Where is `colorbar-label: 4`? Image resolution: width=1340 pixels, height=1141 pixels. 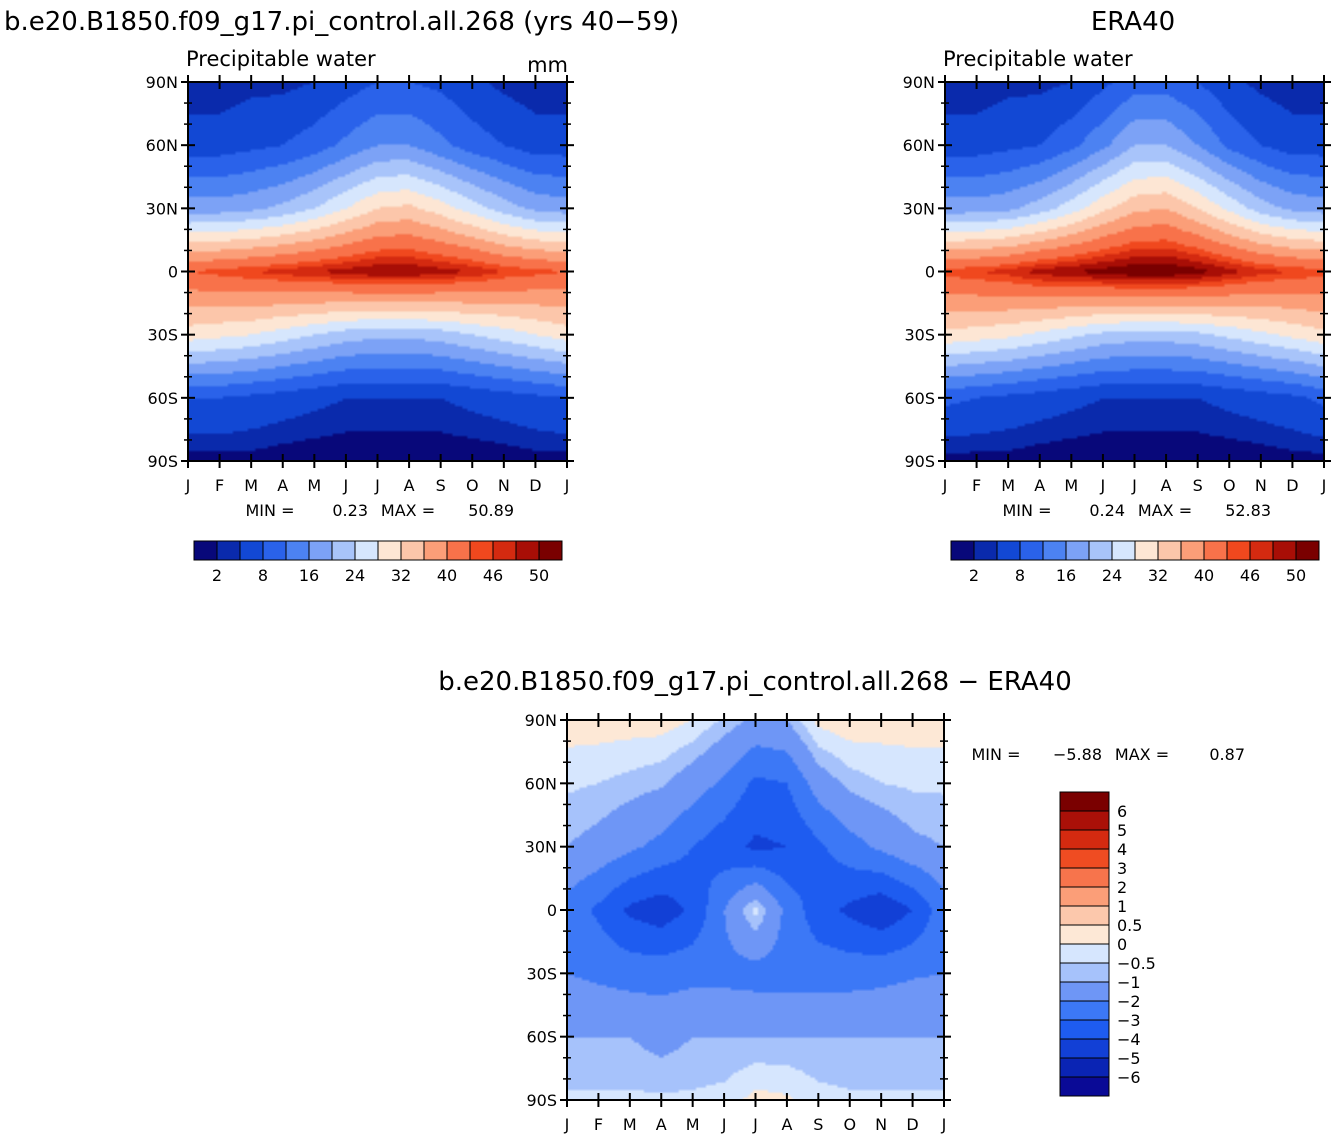 colorbar-label: 4 is located at coordinates (1122, 849).